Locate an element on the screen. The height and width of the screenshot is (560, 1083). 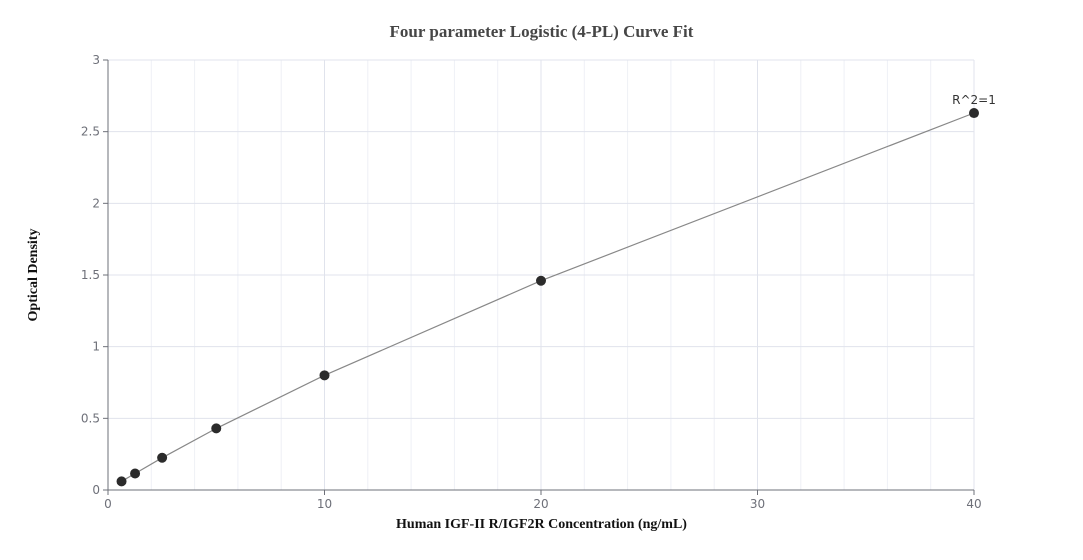
chart-title: Four parameter Logistic (4-PL) Curve Fit is located at coordinates (541, 31).